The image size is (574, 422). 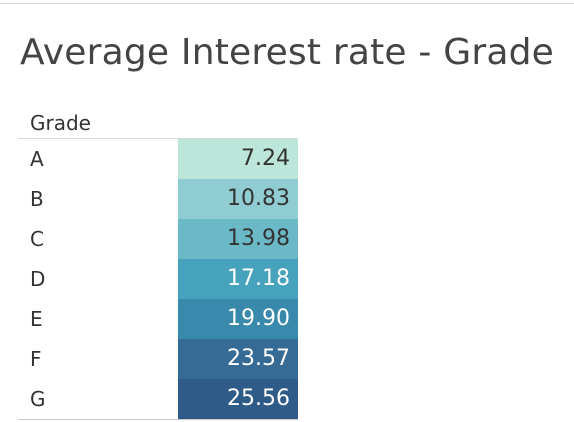 What do you see at coordinates (60, 123) in the screenshot?
I see `row-header-label: Grade` at bounding box center [60, 123].